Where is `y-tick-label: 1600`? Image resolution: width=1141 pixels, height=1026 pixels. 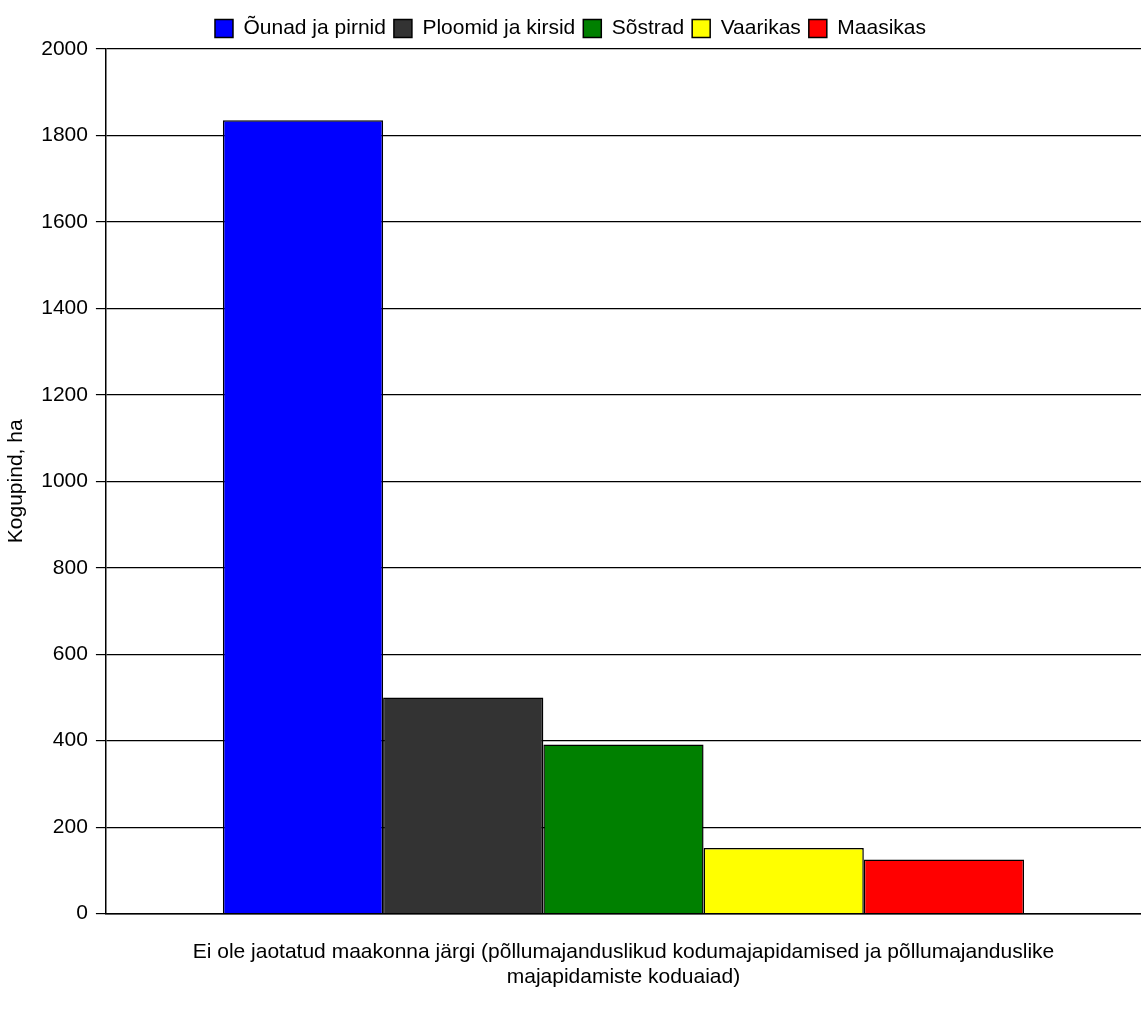 y-tick-label: 1600 is located at coordinates (64, 220).